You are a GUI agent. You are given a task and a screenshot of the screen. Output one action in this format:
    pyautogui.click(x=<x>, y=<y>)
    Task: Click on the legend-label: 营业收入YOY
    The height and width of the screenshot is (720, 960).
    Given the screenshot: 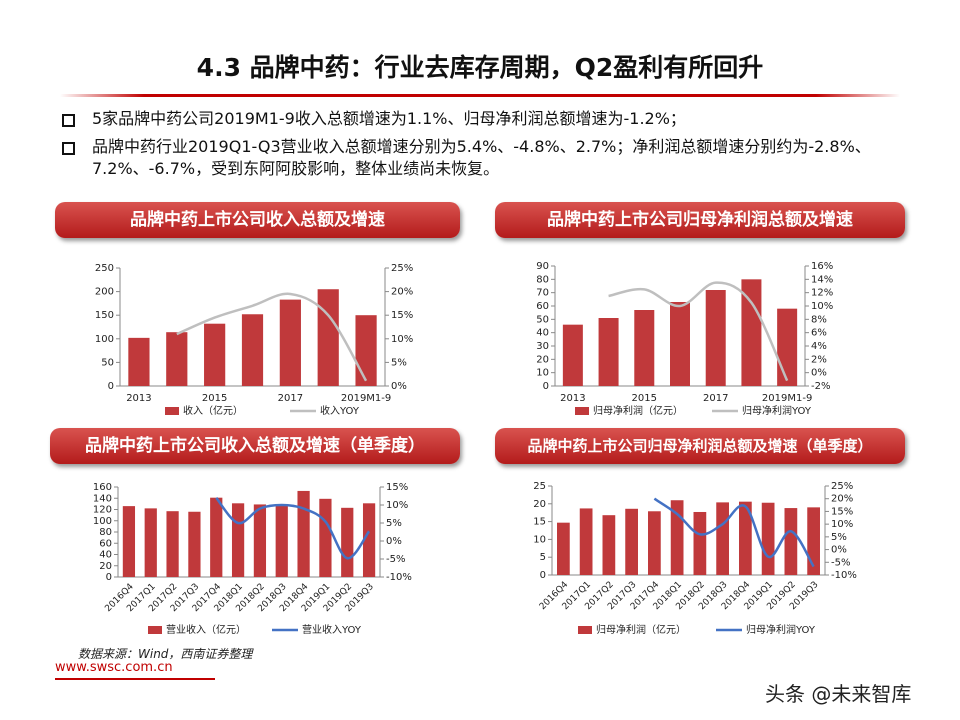 What is the action you would take?
    pyautogui.click(x=332, y=629)
    